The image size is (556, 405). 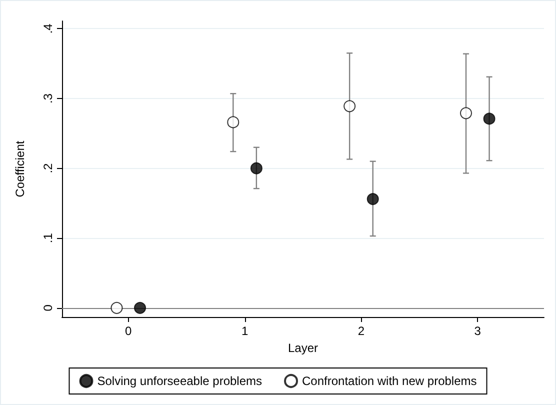 What do you see at coordinates (244, 331) in the screenshot?
I see `x-tick-label: 1` at bounding box center [244, 331].